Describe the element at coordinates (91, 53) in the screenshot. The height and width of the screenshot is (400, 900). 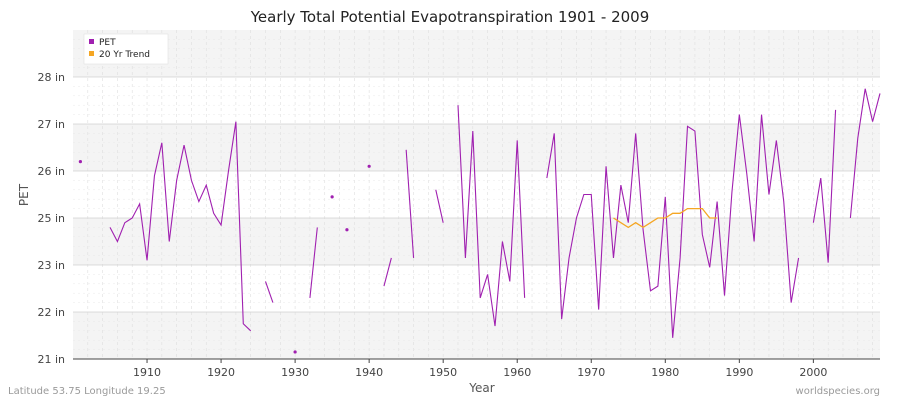
I see `legend-swatch-trend` at that location.